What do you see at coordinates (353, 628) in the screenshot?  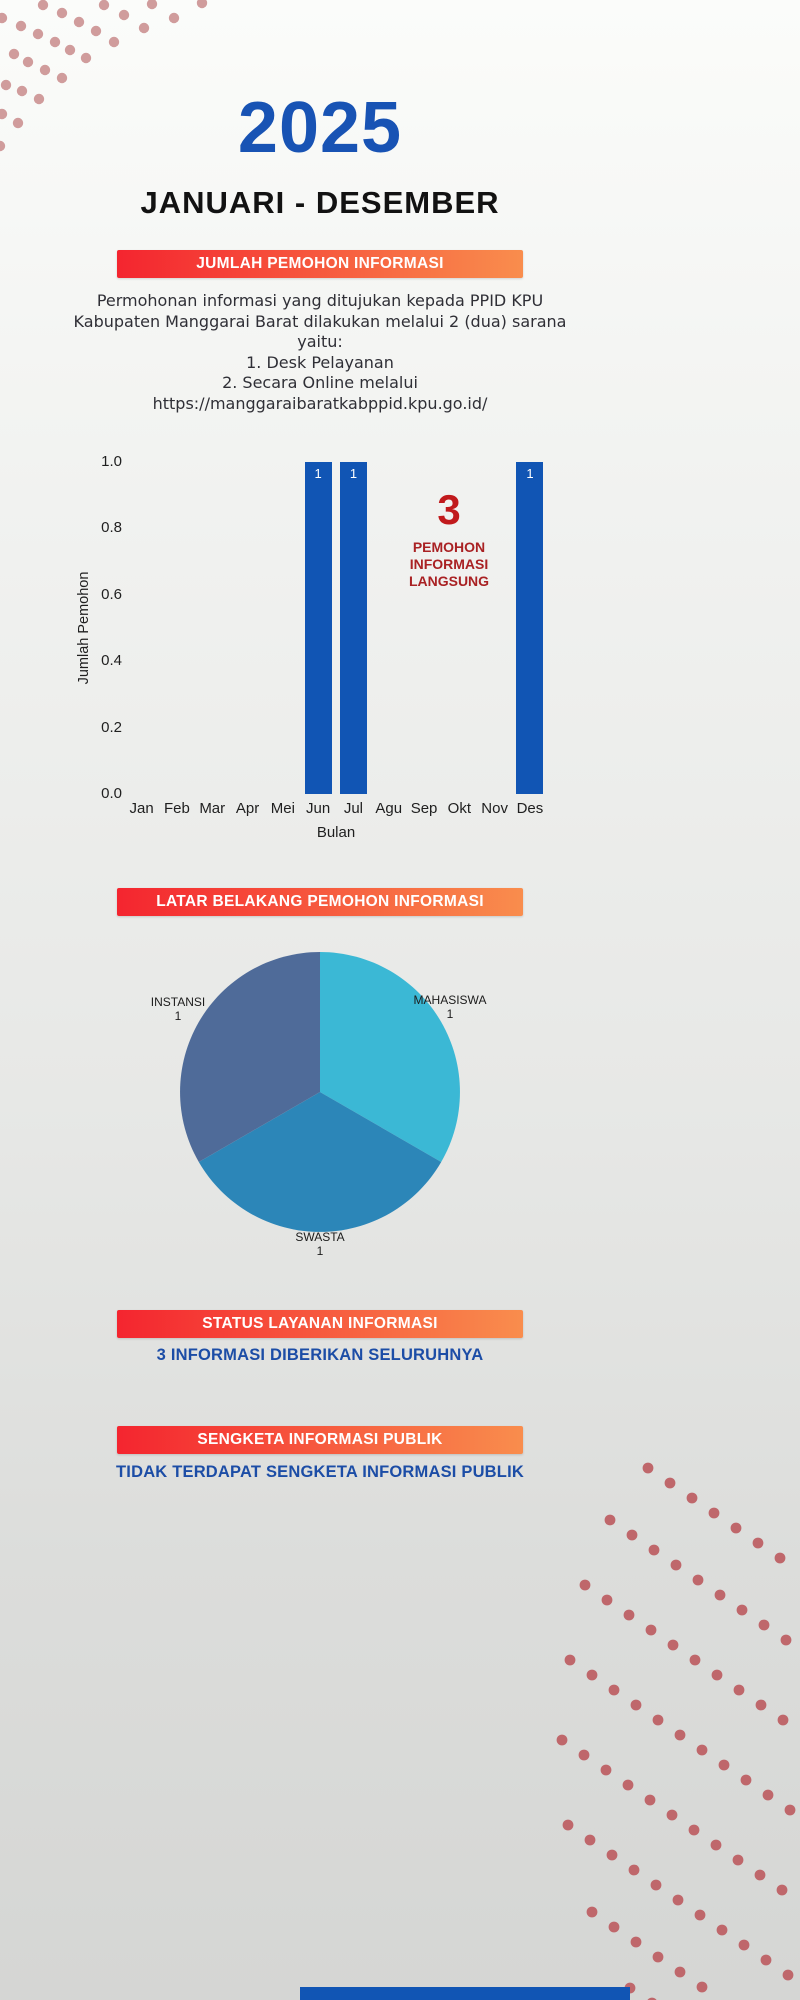 I see `bar-jul: 1` at bounding box center [353, 628].